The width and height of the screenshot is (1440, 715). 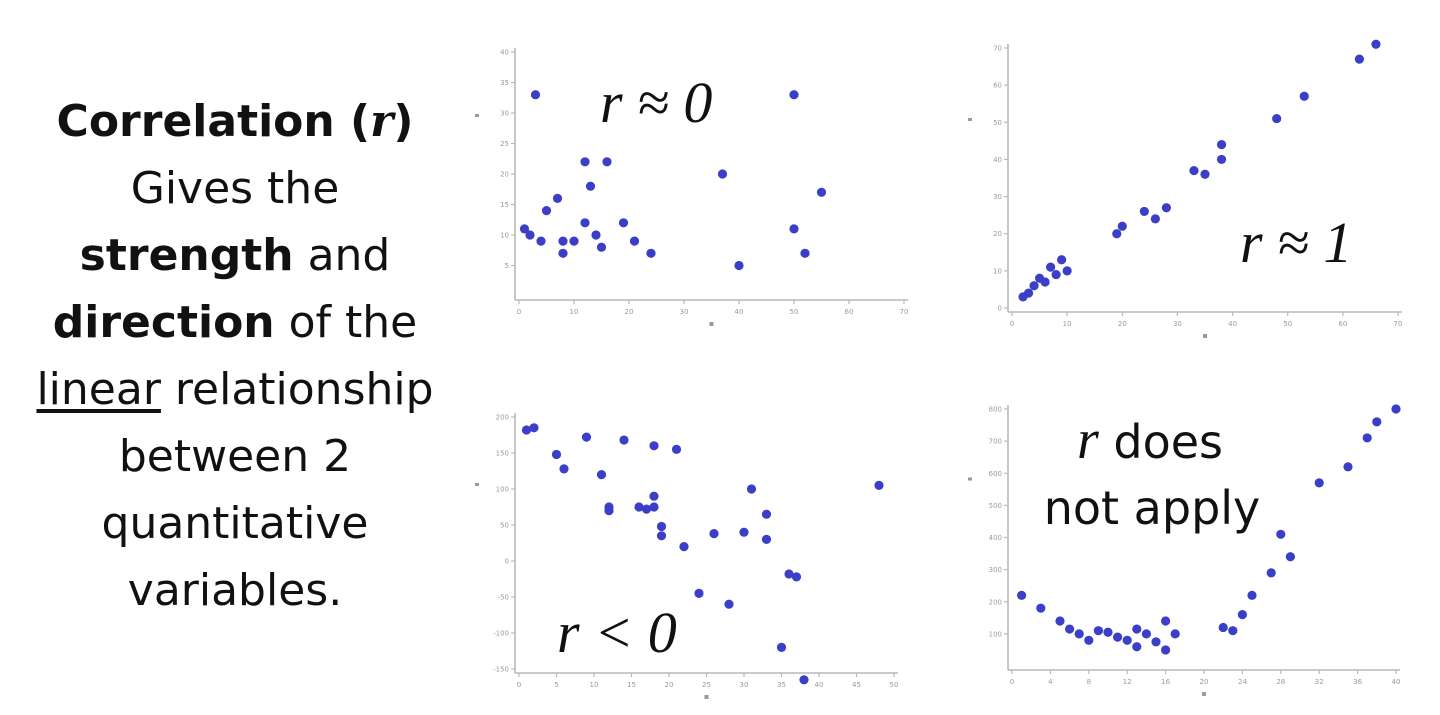 I want to click on title-r-symbol: r, so click(x=382, y=121).